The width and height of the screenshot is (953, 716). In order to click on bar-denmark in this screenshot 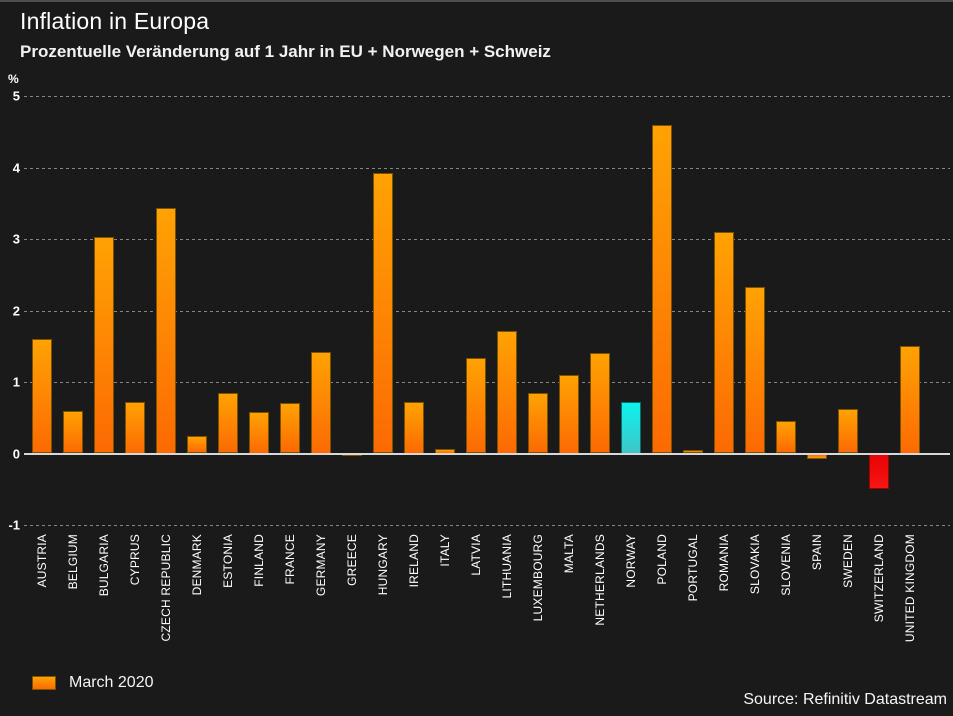, I will do `click(197, 444)`.